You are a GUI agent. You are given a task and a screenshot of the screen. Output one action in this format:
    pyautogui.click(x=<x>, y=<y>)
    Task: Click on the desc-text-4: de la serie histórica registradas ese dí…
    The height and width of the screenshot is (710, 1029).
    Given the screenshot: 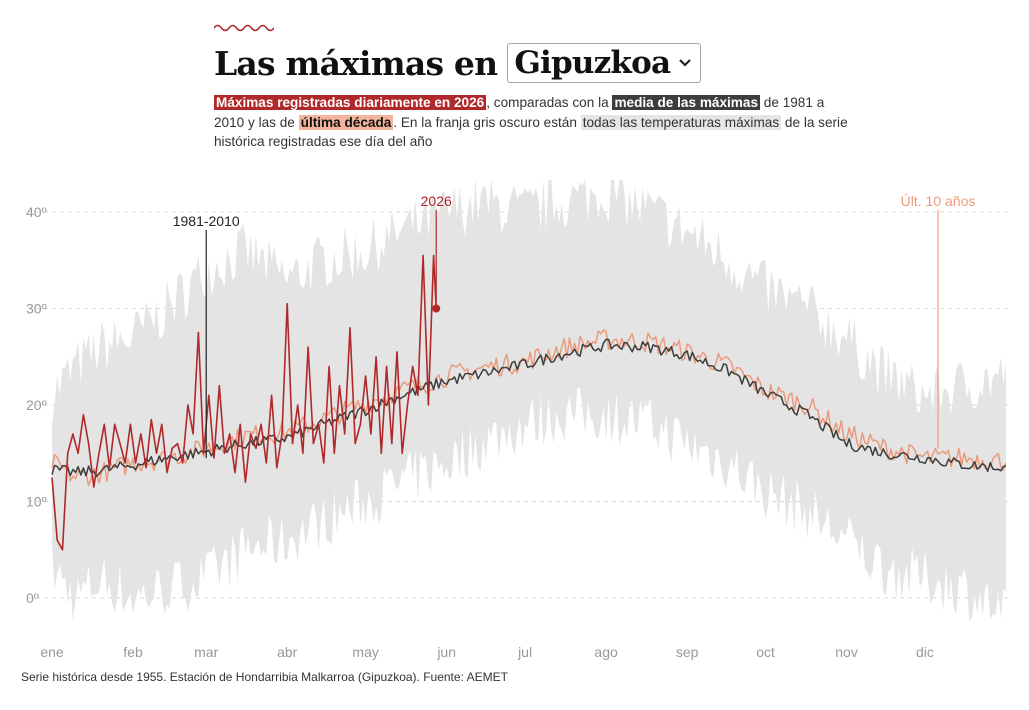 What is the action you would take?
    pyautogui.click(x=531, y=132)
    